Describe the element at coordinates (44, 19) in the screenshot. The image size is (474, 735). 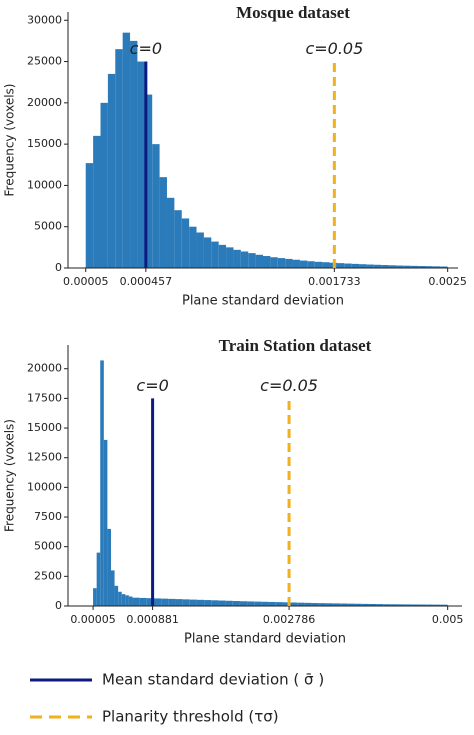
I see `y-tick-label: 30000` at that location.